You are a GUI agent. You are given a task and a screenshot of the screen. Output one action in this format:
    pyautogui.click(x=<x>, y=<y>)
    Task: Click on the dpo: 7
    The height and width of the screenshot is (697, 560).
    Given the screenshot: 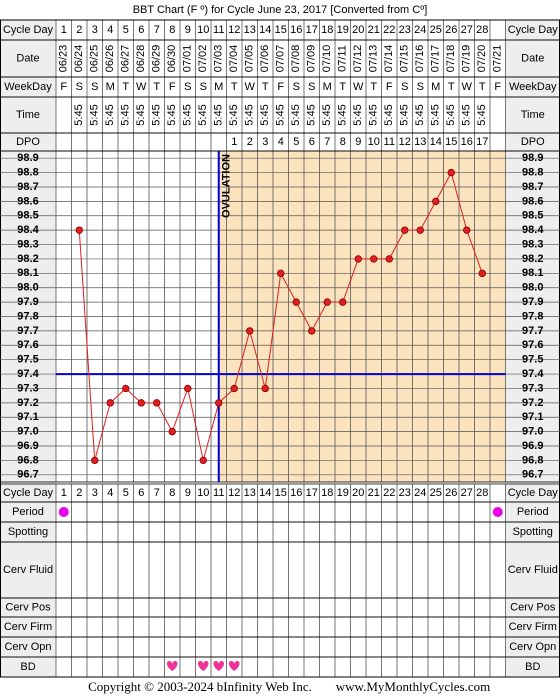 What is the action you would take?
    pyautogui.click(x=327, y=142)
    